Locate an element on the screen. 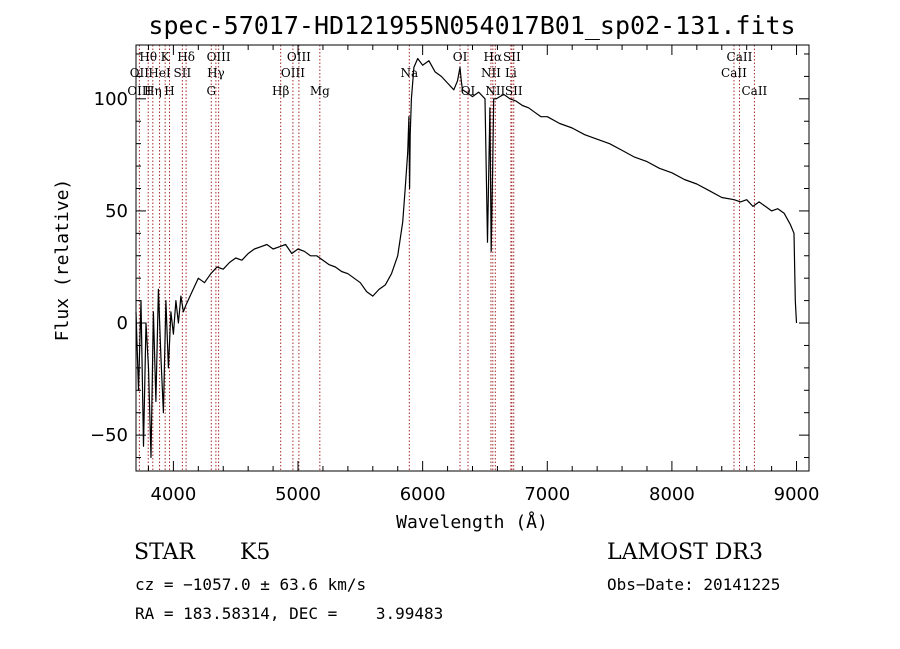 The width and height of the screenshot is (900, 649). x-tick-label: 8000 is located at coordinates (672, 494).